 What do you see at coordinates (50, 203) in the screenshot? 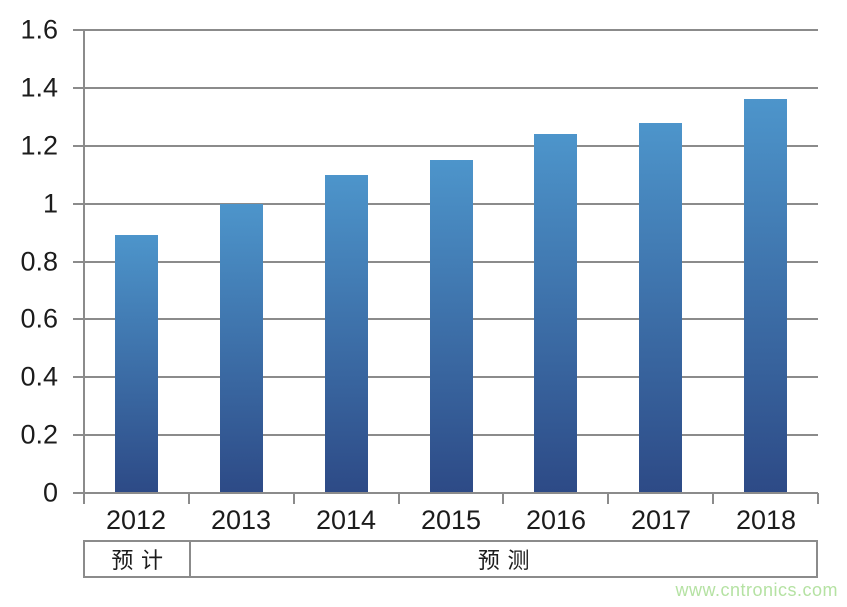
I see `y-axis-tick-label: 1` at bounding box center [50, 203].